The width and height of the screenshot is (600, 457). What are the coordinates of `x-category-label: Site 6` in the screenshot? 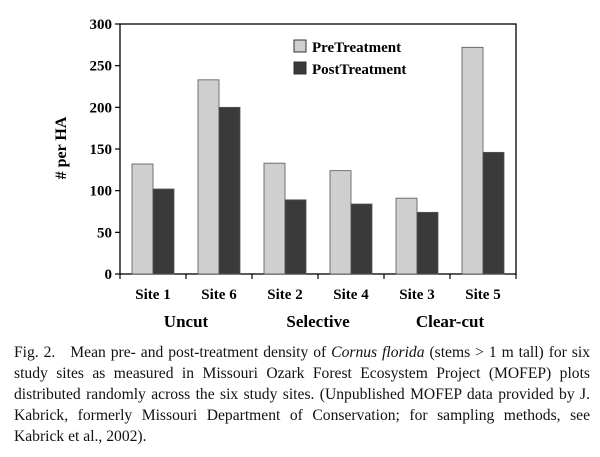 It's located at (219, 295).